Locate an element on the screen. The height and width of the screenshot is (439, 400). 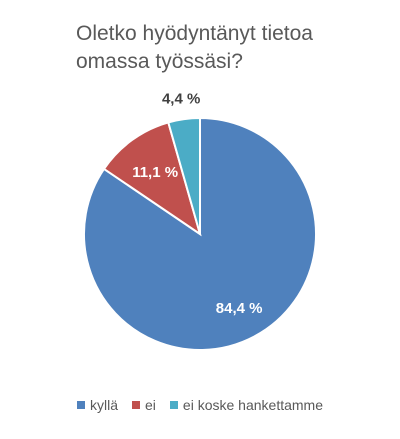
legend-label-ei-koske: ei koske hankettamme is located at coordinates (252, 405).